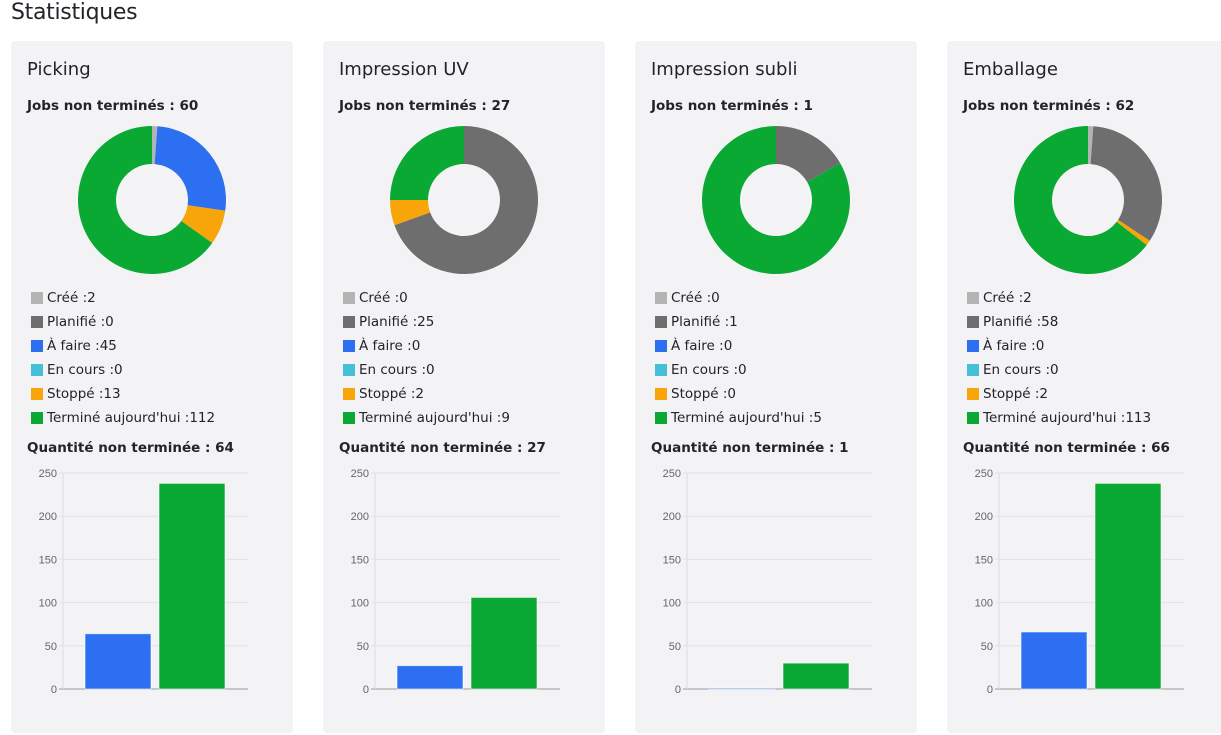 The height and width of the screenshot is (735, 1221). Describe the element at coordinates (844, 448) in the screenshot. I see `quantity-open-value: 1` at that location.